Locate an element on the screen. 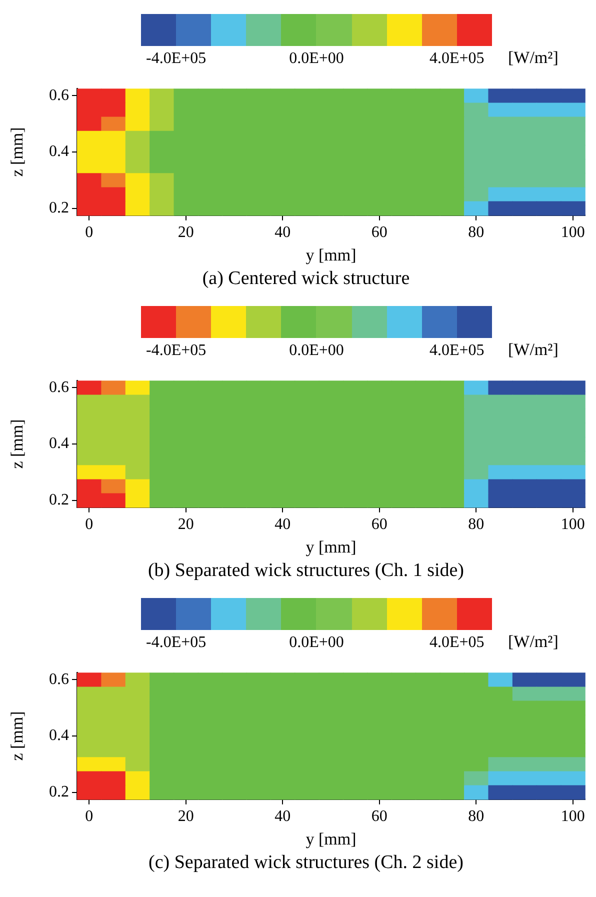 The width and height of the screenshot is (596, 897). text: (a) Centered wick structure is located at coordinates (306, 279).